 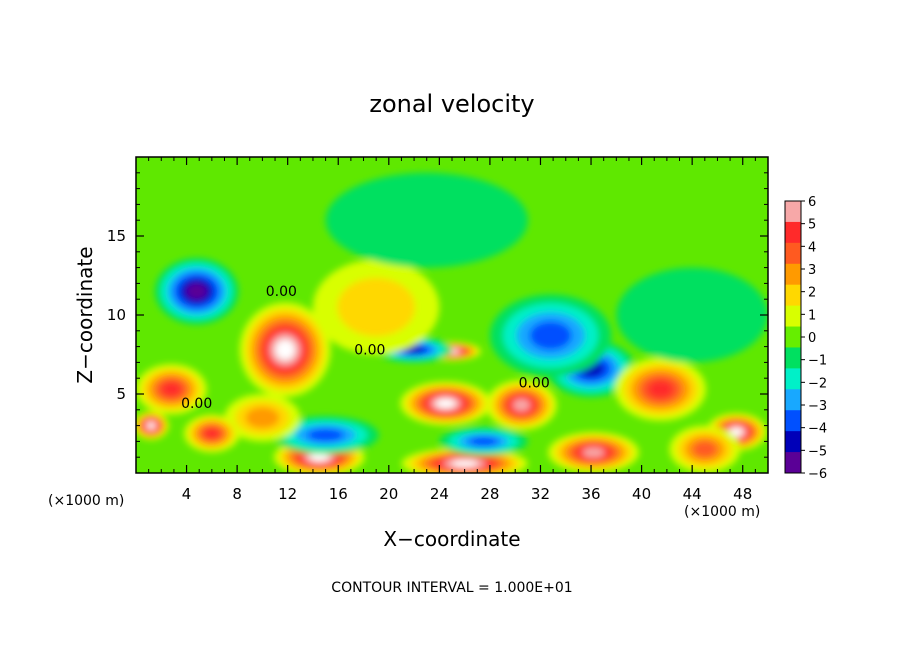 What do you see at coordinates (692, 494) in the screenshot?
I see `x-tick-label: 44` at bounding box center [692, 494].